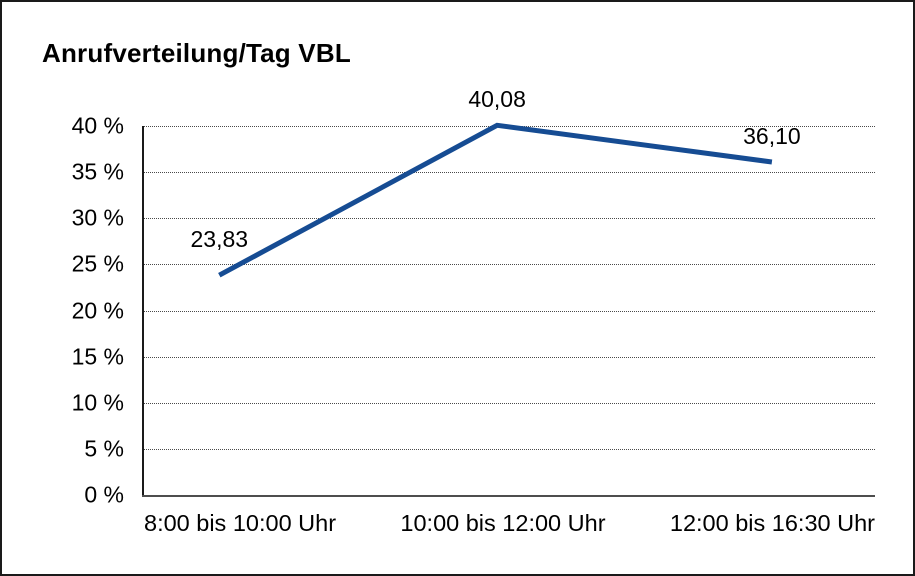 The image size is (915, 576). I want to click on y-tick-label: 35 %, so click(97, 171).